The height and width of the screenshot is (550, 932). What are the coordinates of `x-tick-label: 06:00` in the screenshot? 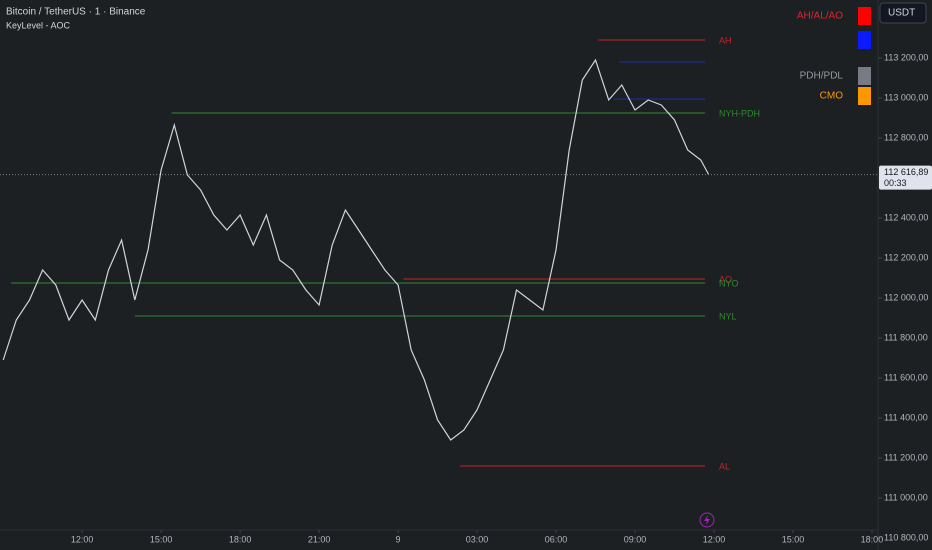 It's located at (556, 539).